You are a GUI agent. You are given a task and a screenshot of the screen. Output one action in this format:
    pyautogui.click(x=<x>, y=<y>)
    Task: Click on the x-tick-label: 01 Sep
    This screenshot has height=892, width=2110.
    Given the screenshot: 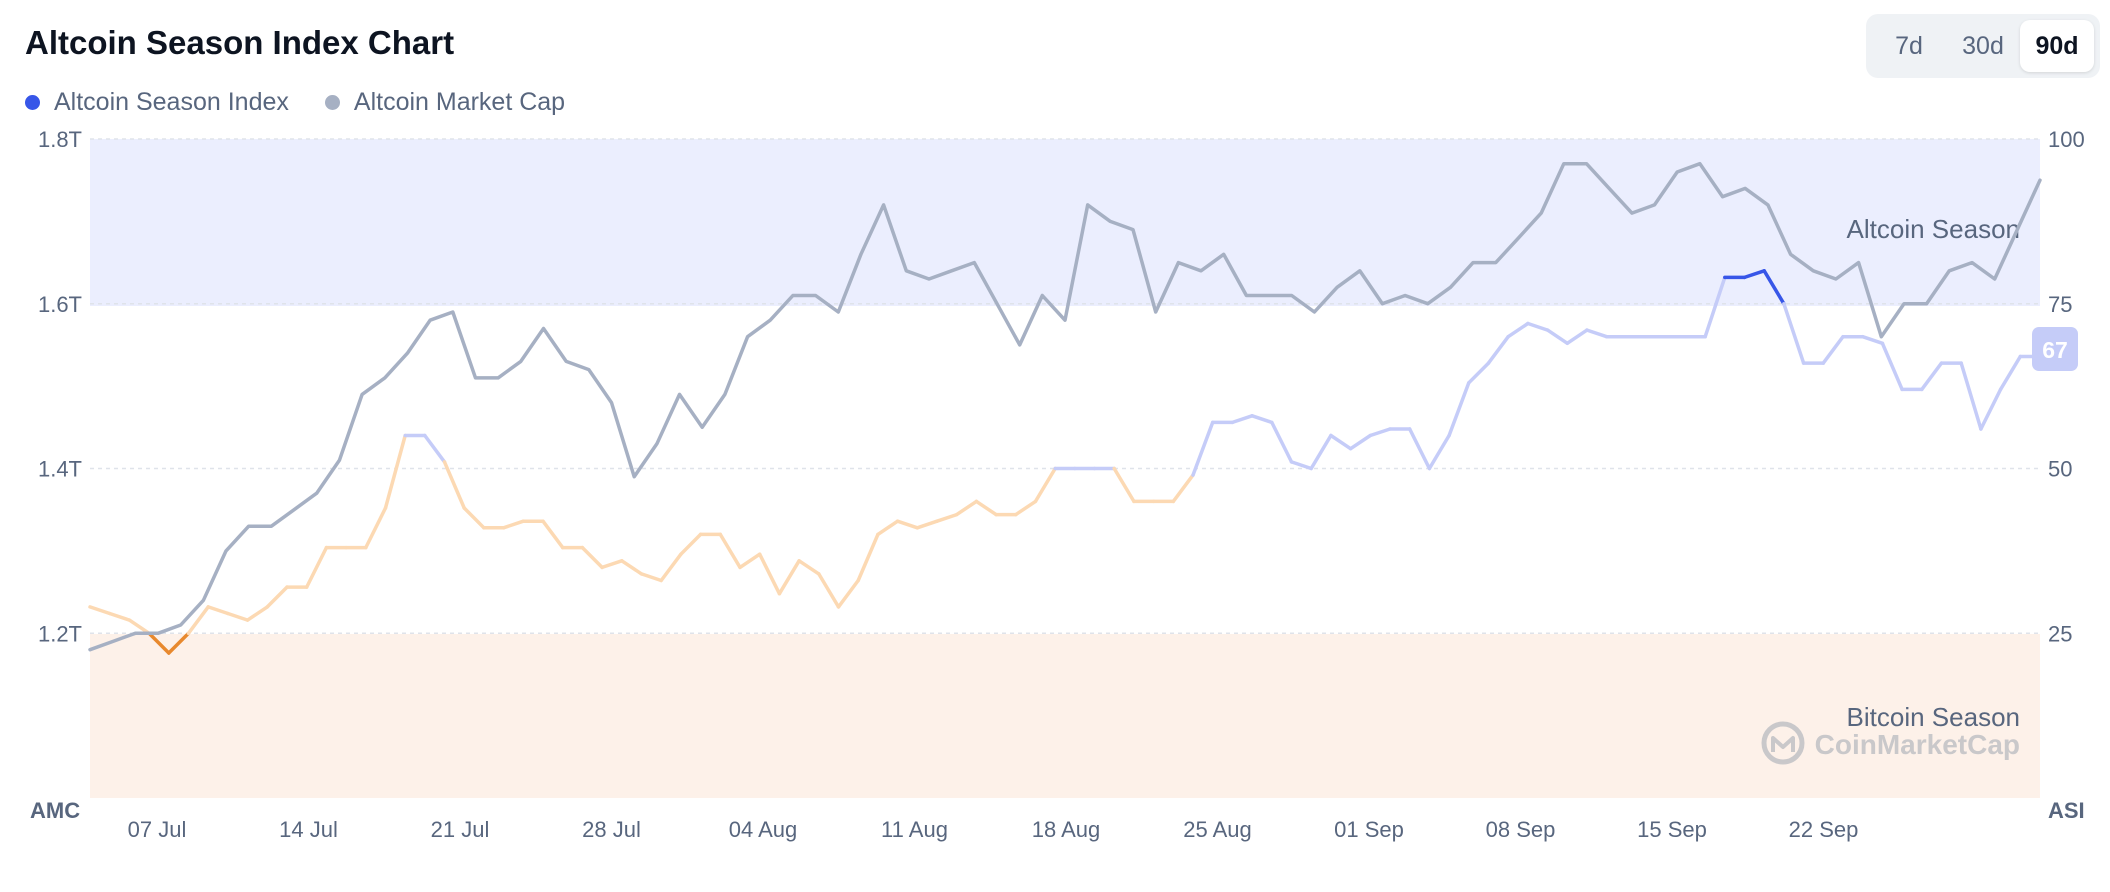 What is the action you would take?
    pyautogui.click(x=1369, y=829)
    